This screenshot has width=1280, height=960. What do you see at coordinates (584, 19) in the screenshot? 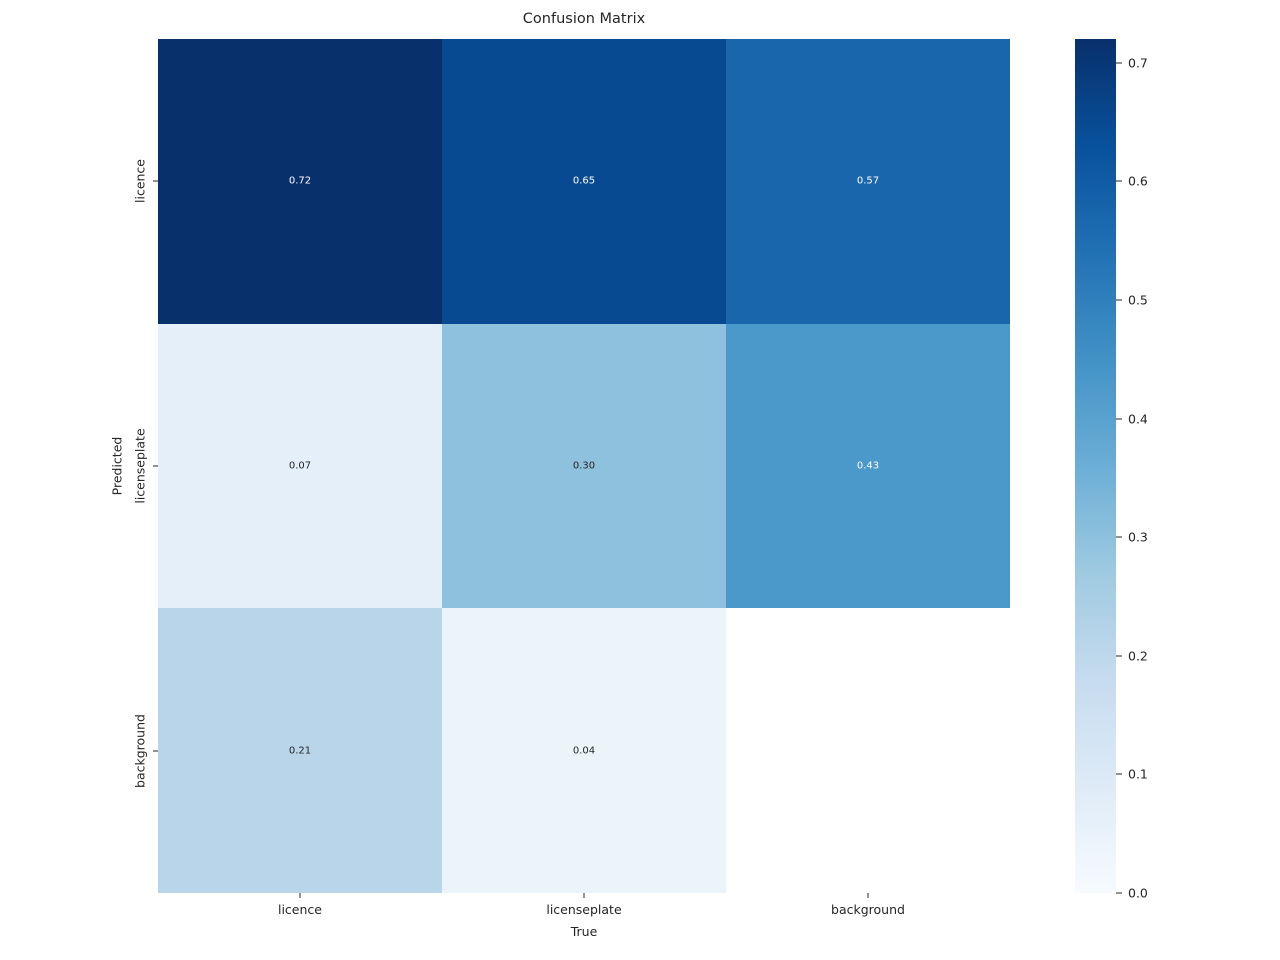
I see `chart-title: Confusion Matrix` at bounding box center [584, 19].